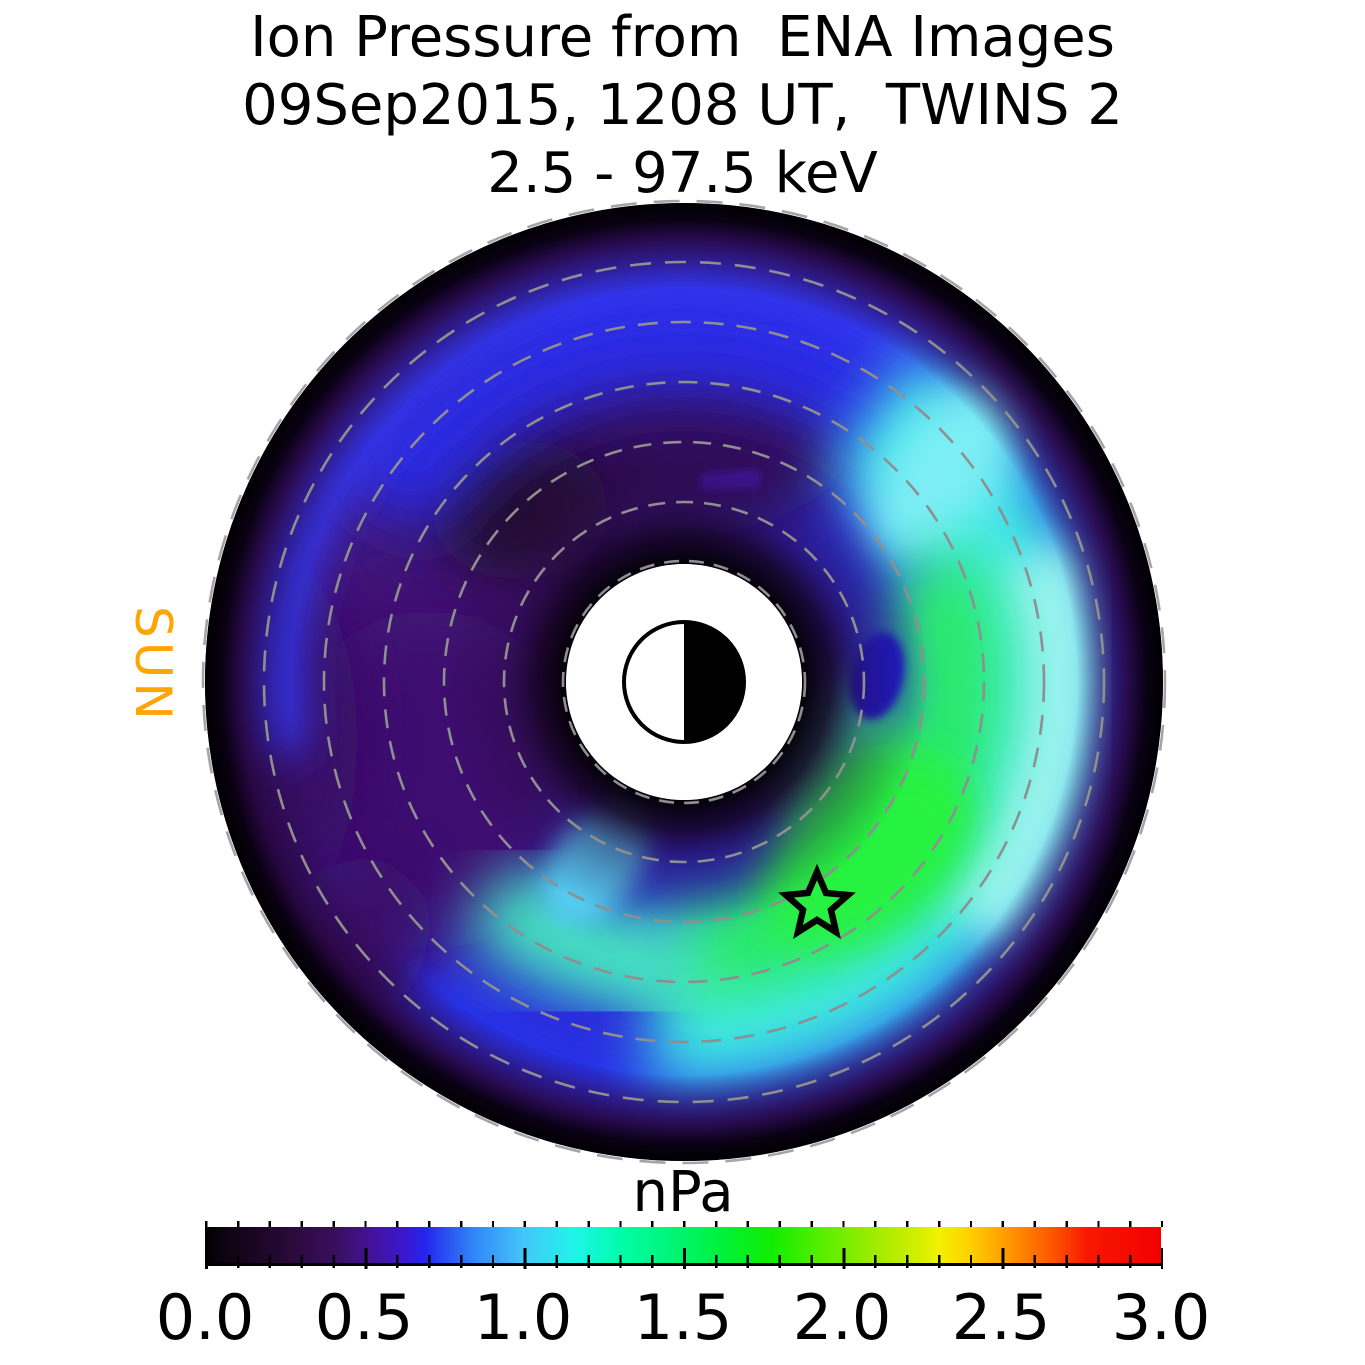 The height and width of the screenshot is (1365, 1365). What do you see at coordinates (684, 1245) in the screenshot?
I see `colorbar` at bounding box center [684, 1245].